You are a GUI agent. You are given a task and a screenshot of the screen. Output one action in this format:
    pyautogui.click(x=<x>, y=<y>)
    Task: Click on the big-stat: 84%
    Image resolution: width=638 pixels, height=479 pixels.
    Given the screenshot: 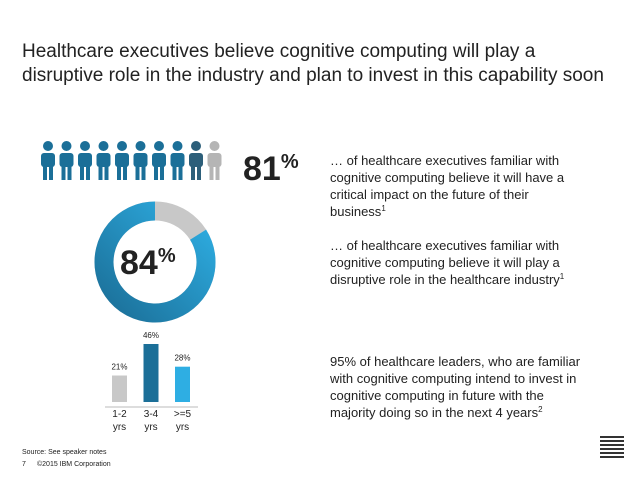 What is the action you would take?
    pyautogui.click(x=148, y=263)
    